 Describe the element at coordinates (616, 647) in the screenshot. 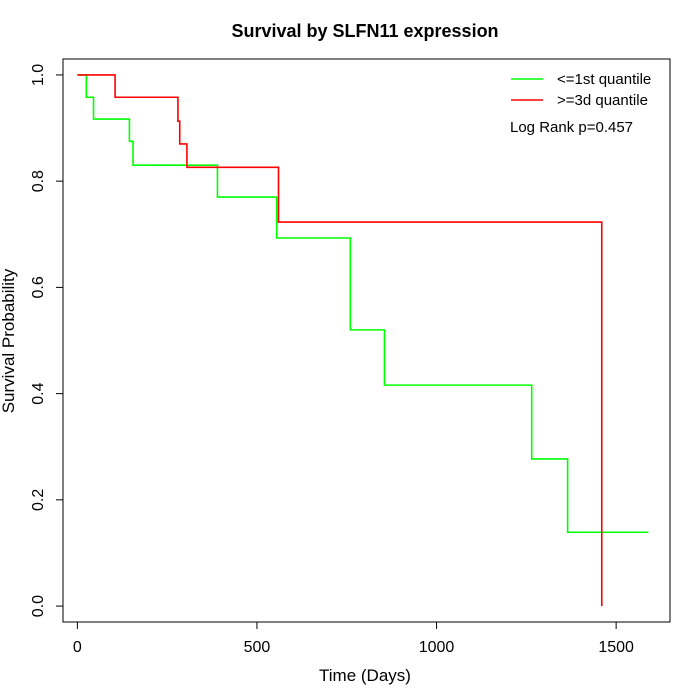

I see `x-tick-label: 1500` at that location.